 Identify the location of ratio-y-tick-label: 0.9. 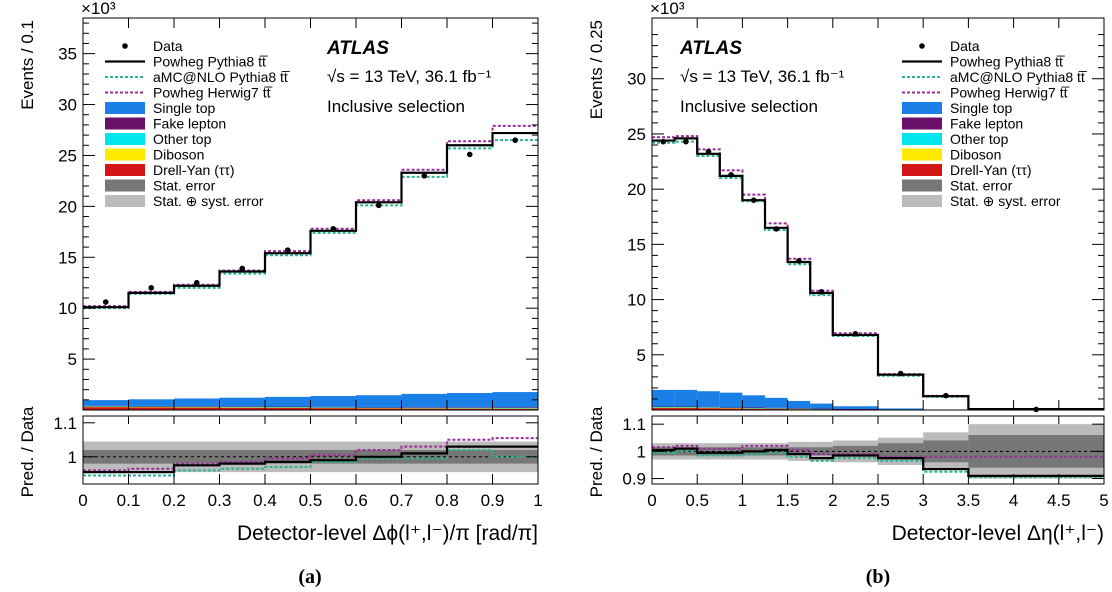
(634, 479).